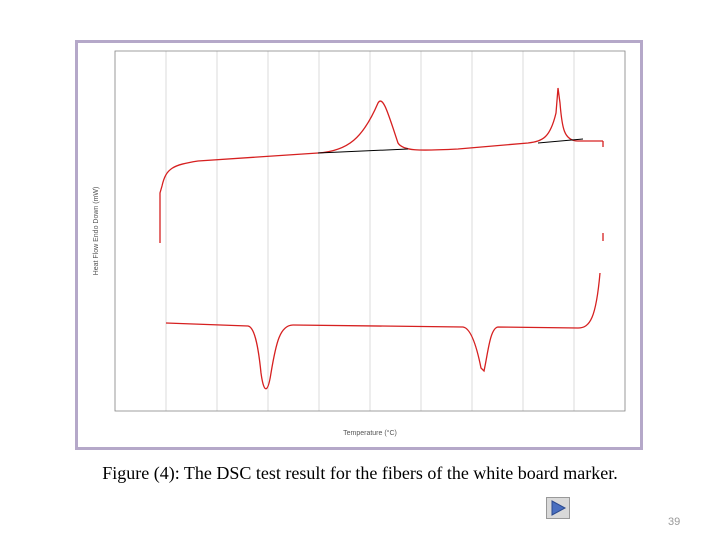 Image resolution: width=720 pixels, height=540 pixels. Describe the element at coordinates (96, 231) in the screenshot. I see `y-axis-label: Heat Flow Endo Down (mW)` at that location.